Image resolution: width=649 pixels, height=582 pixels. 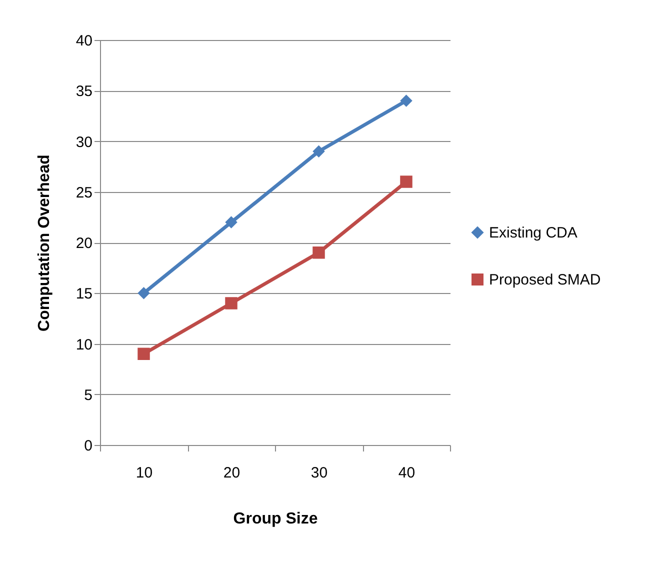 What do you see at coordinates (84, 41) in the screenshot?
I see `y-tick-label: 40` at bounding box center [84, 41].